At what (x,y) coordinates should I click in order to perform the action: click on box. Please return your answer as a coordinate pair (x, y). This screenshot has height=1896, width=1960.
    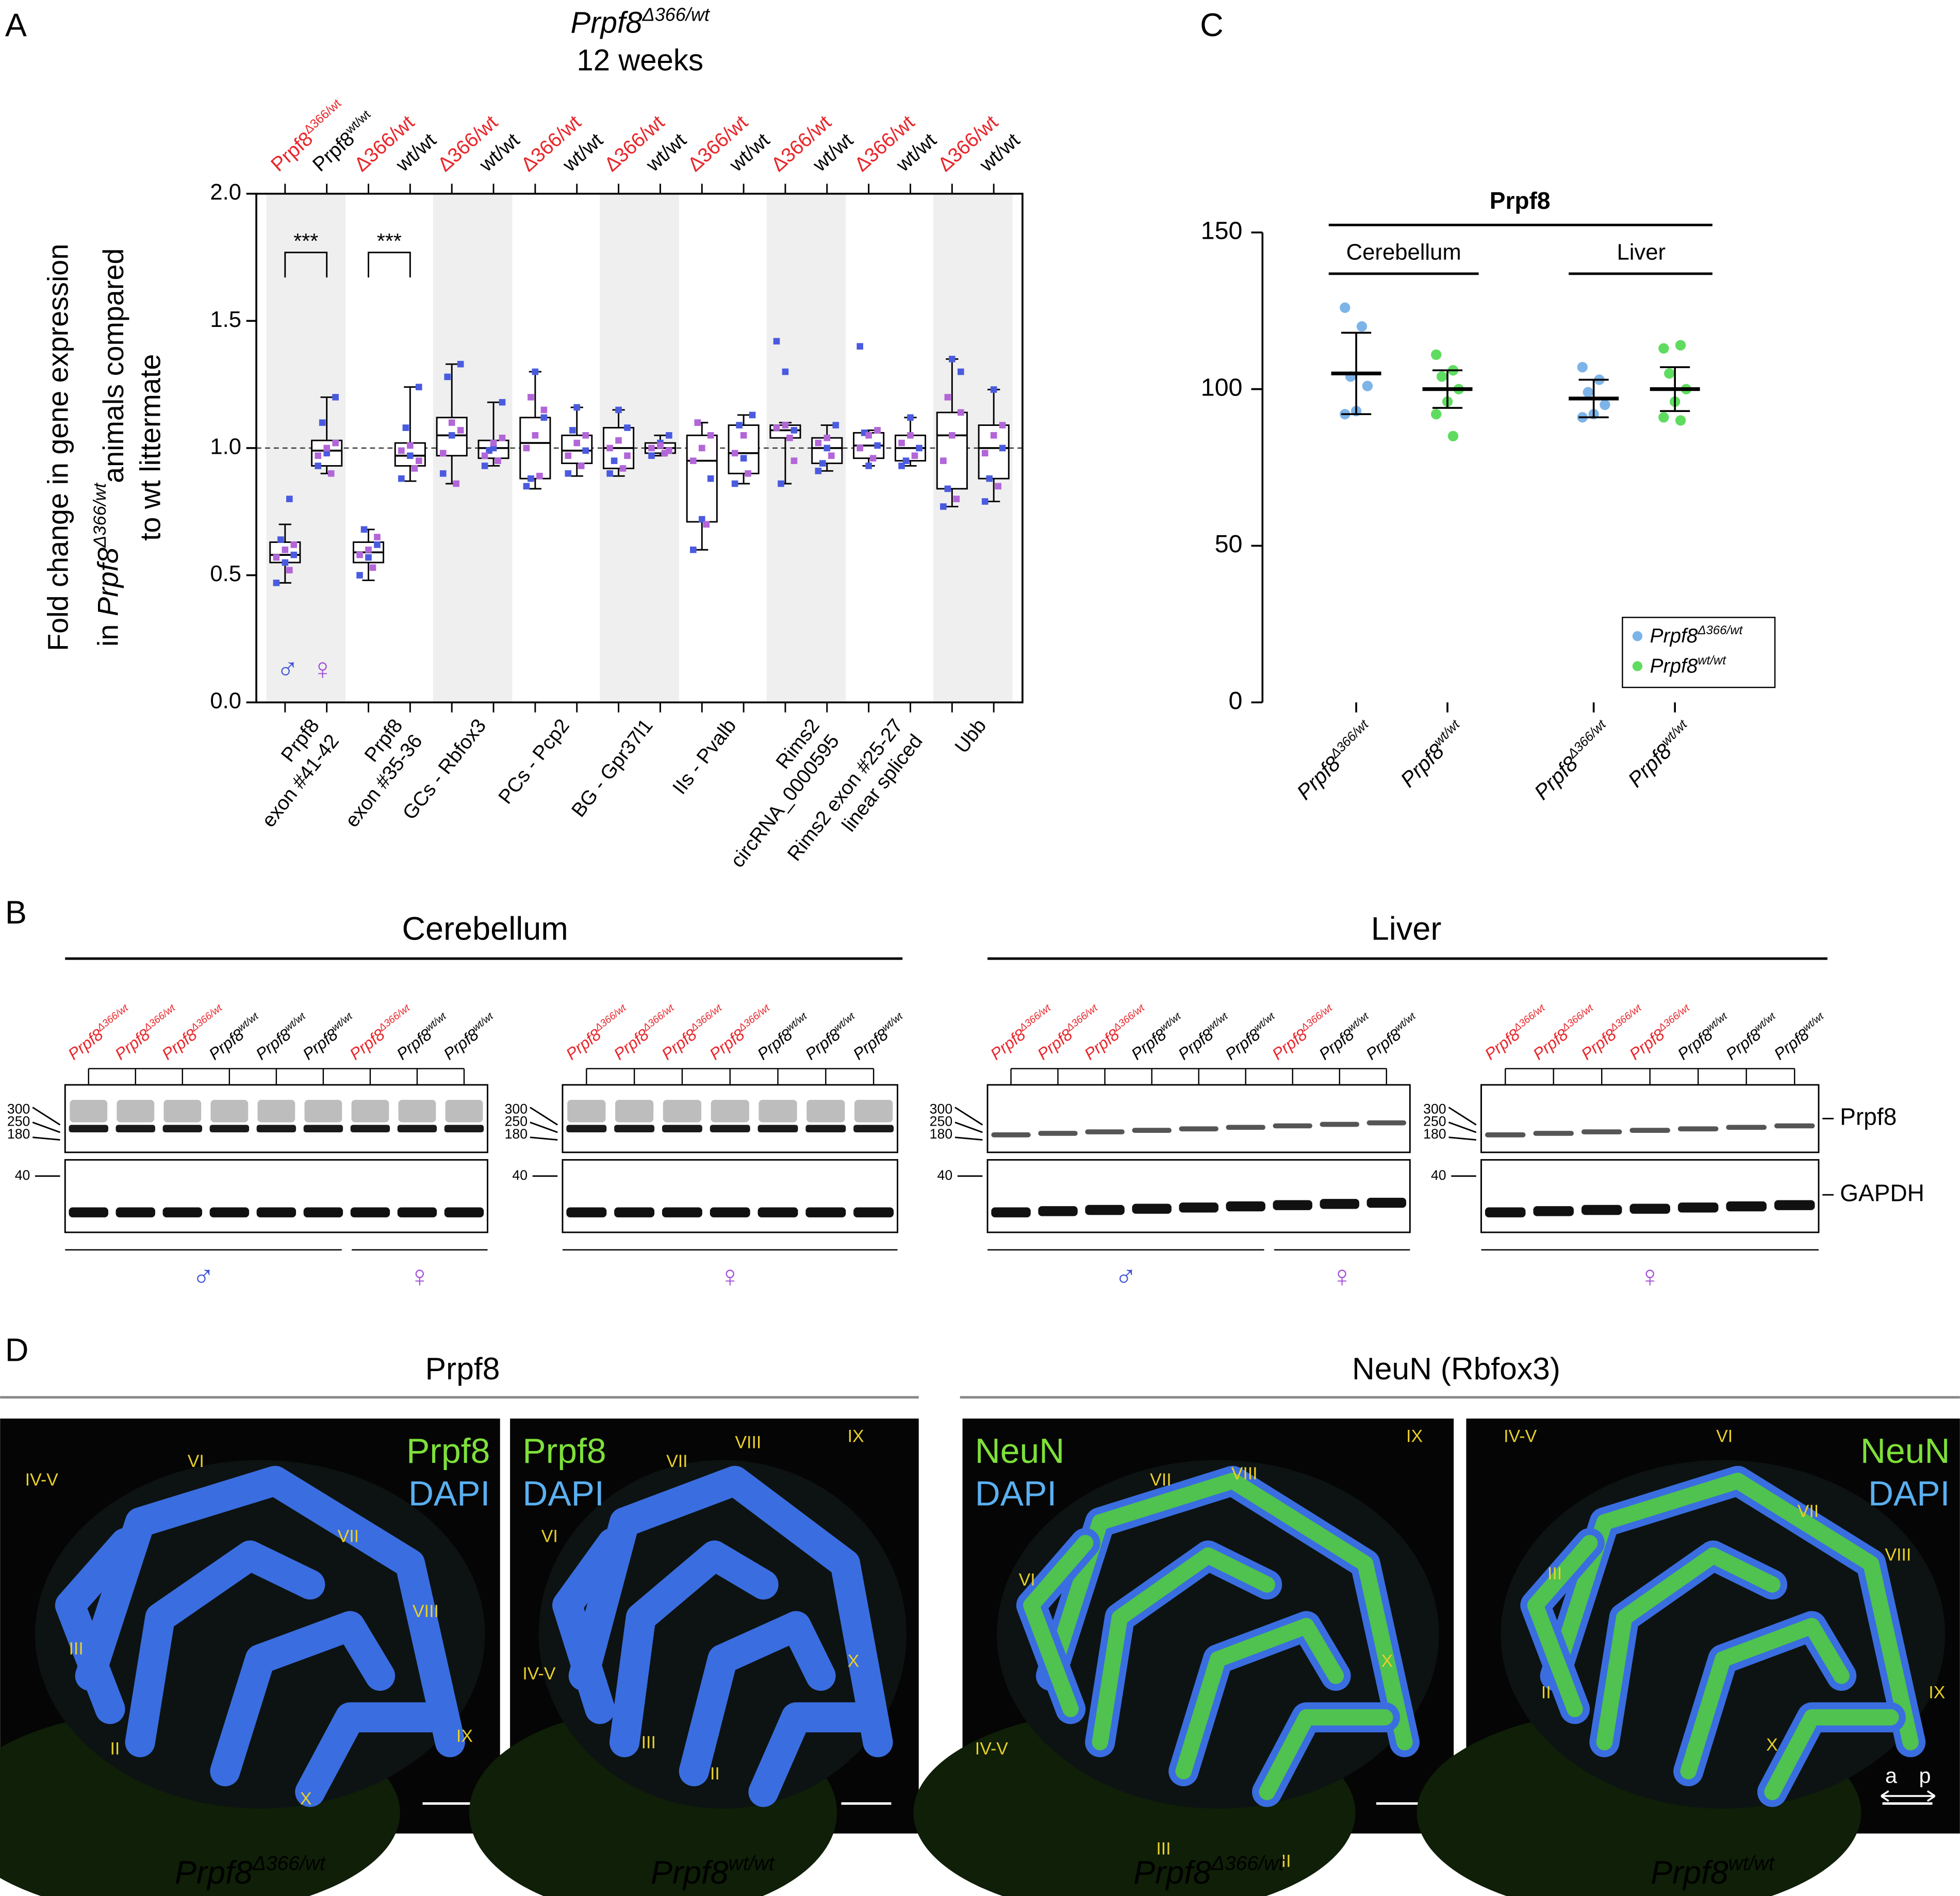
    Looking at the image, I should click on (952, 450).